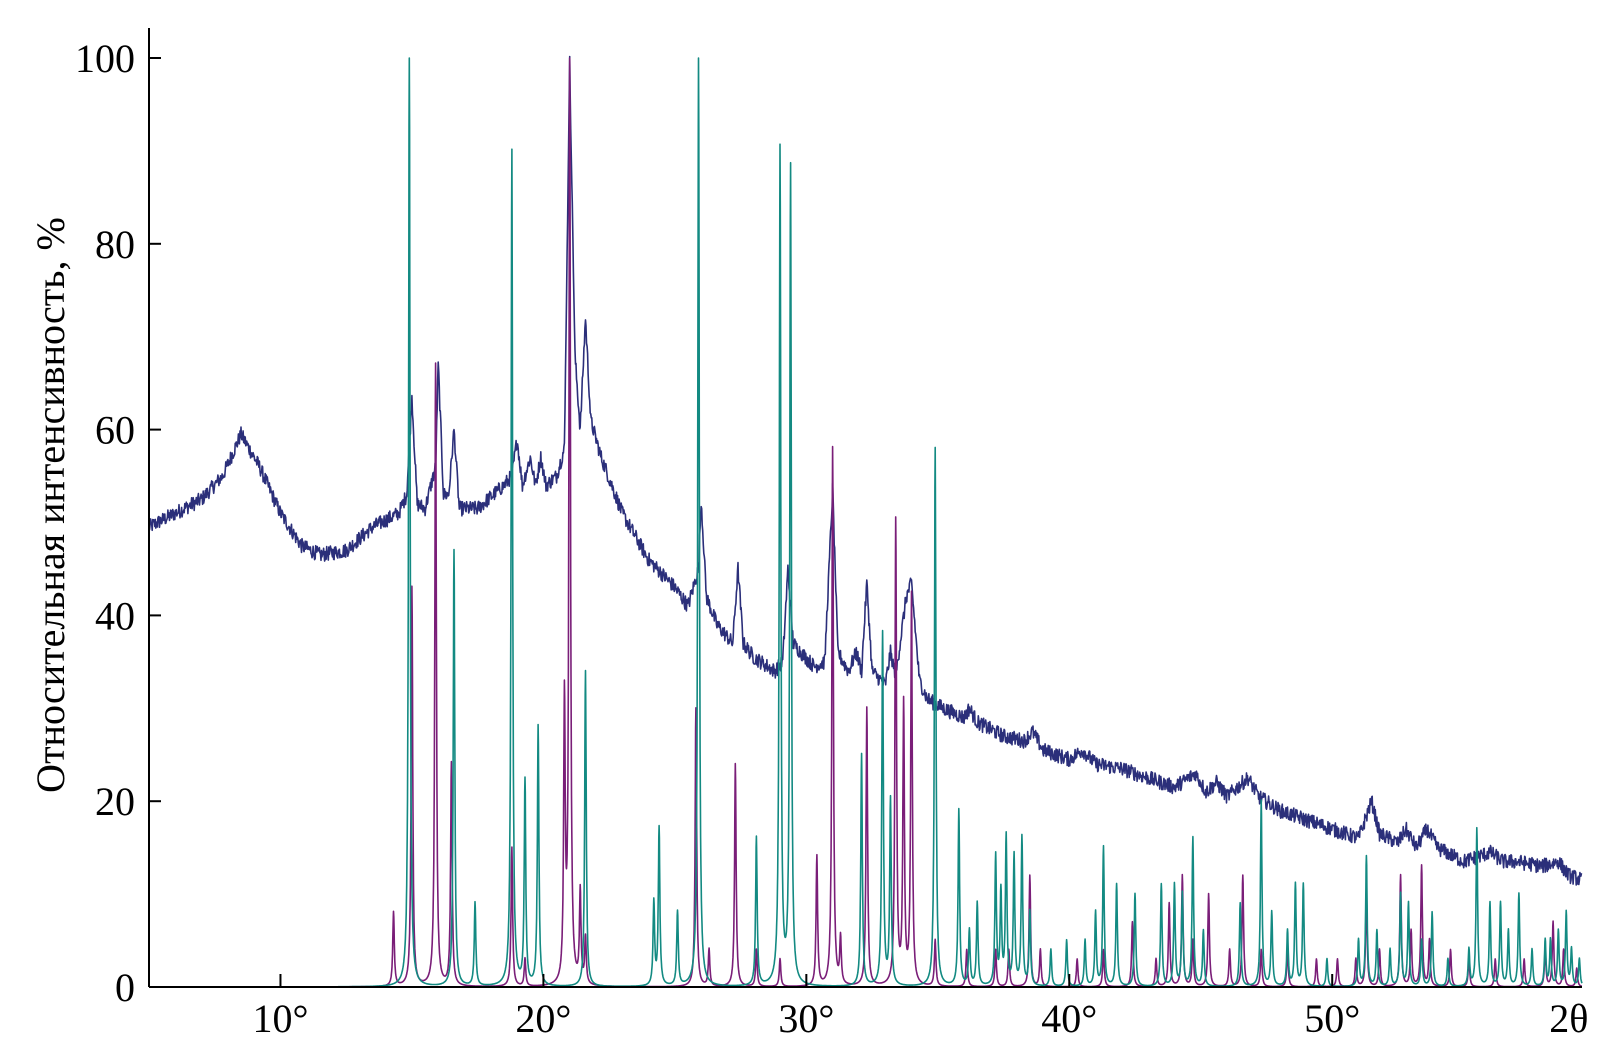 This screenshot has width=1603, height=1044. I want to click on y-tick-label: 60, so click(115, 430).